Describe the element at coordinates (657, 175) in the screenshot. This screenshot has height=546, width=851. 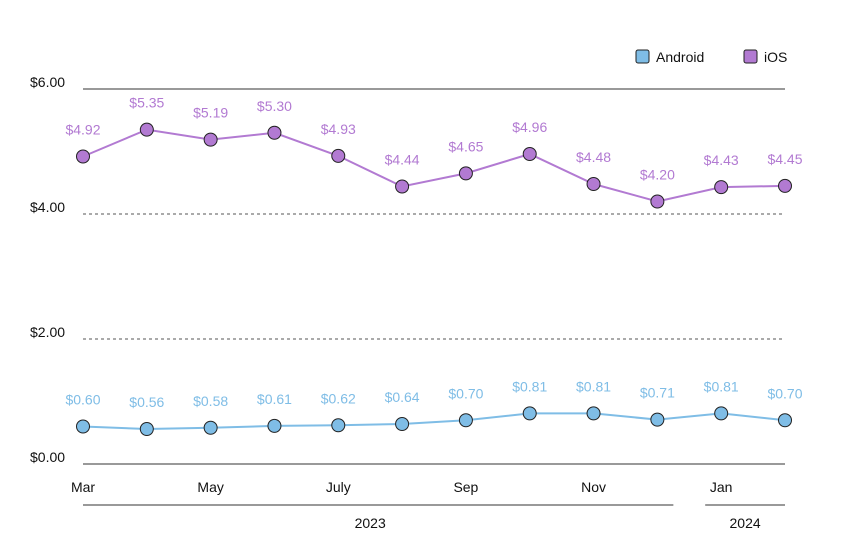
I see `data-label: $4.20` at that location.